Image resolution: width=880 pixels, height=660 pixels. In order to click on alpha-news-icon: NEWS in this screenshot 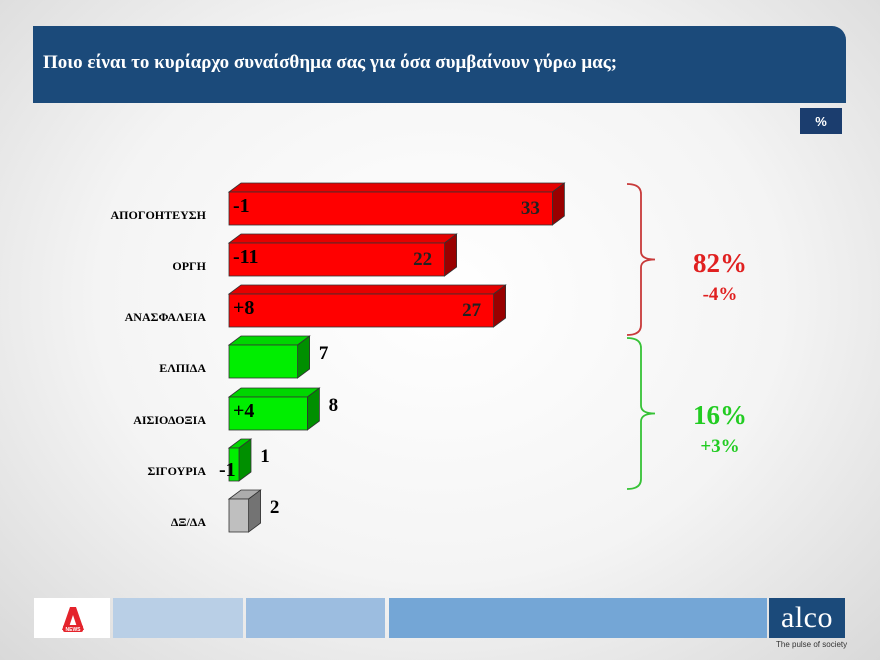, I will do `click(73, 620)`.